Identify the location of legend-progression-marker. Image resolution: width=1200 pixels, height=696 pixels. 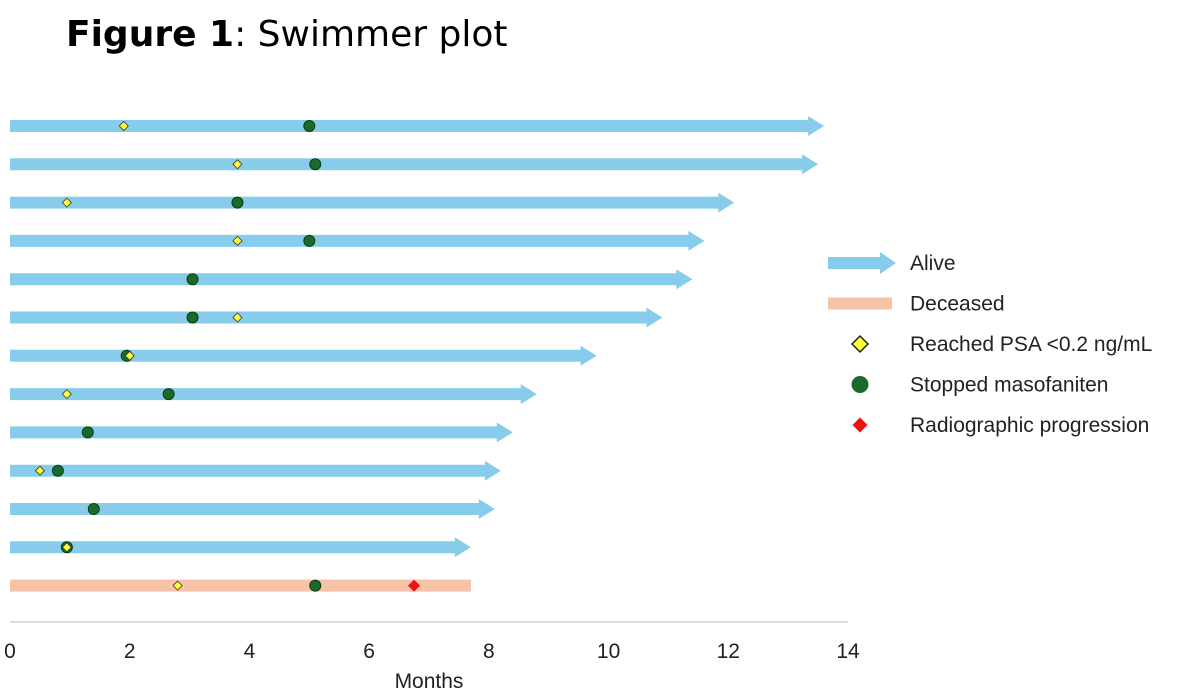
(860, 425).